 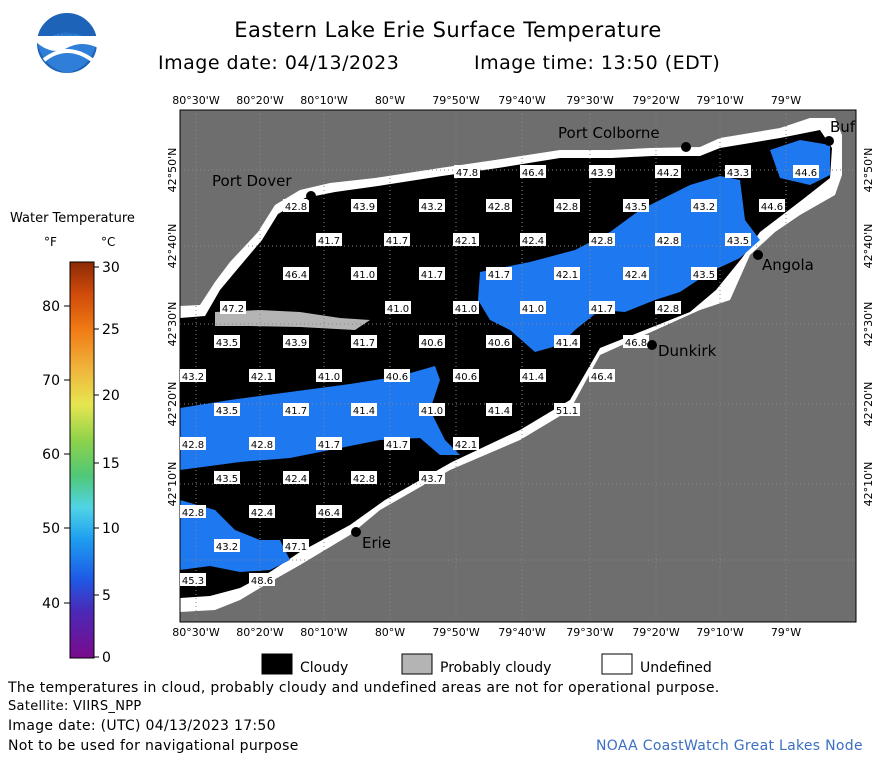 I want to click on map-title: Eastern Lake Erie Surface Temperature, so click(x=448, y=30).